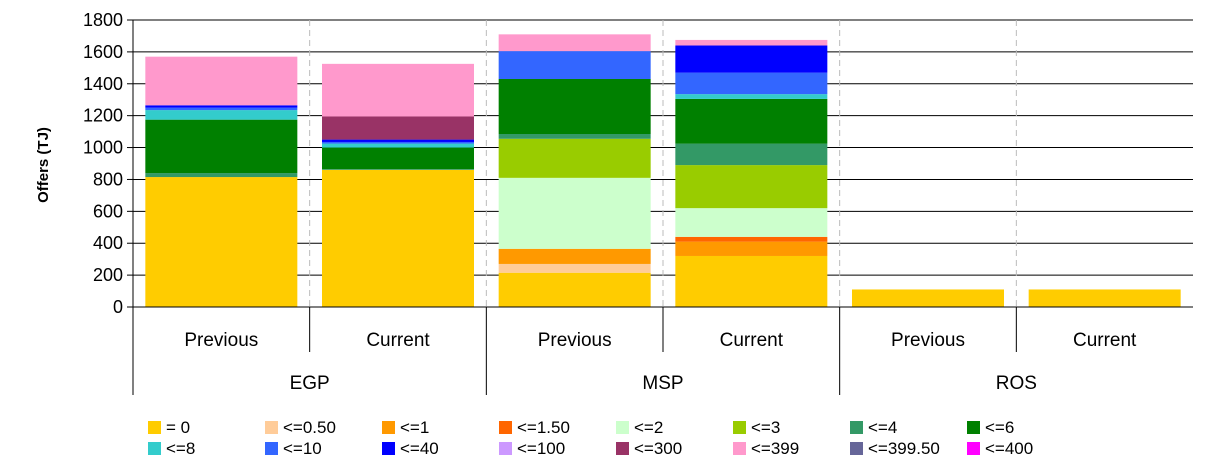  Describe the element at coordinates (103, 116) in the screenshot. I see `y-tick-label: 1200` at that location.